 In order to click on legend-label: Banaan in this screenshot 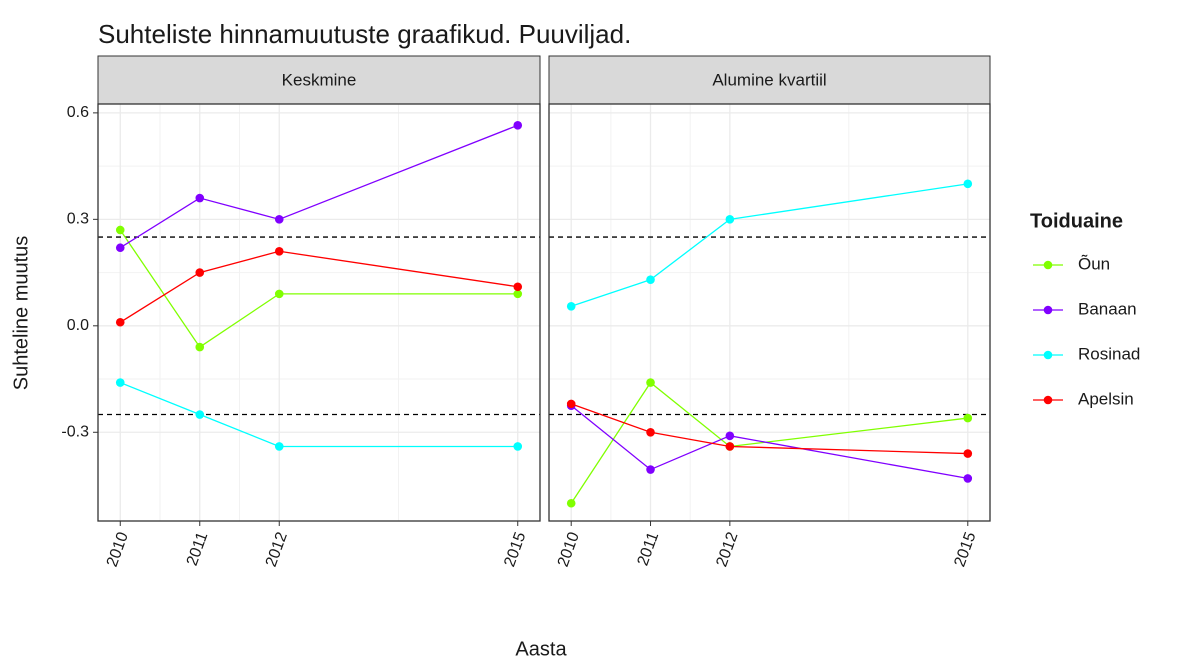, I will do `click(1107, 308)`.